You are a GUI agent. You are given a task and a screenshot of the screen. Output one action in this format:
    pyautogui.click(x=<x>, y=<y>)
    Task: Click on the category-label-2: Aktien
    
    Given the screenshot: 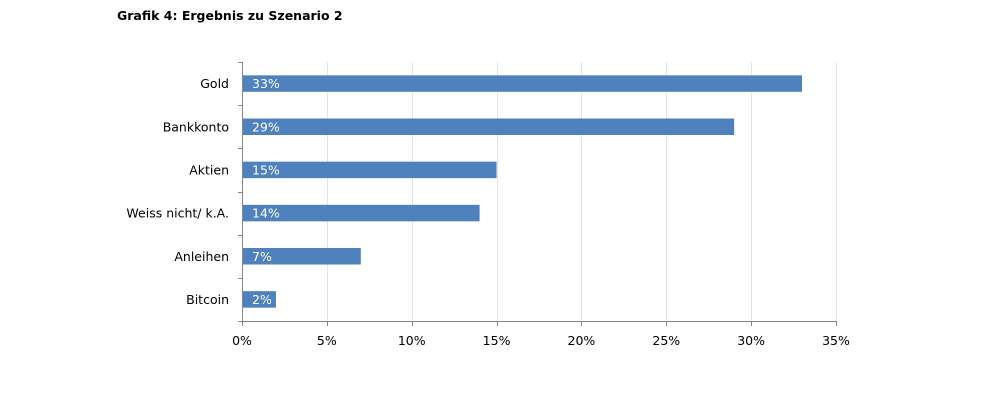 What is the action you would take?
    pyautogui.click(x=209, y=169)
    